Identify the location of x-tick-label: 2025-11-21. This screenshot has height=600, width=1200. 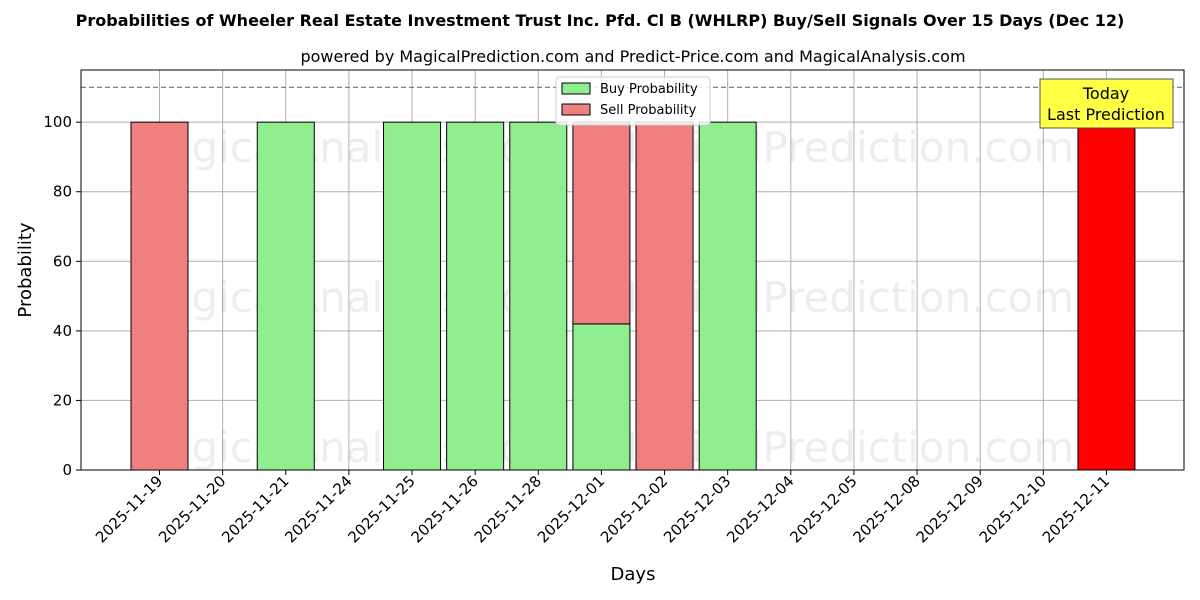
(255, 509).